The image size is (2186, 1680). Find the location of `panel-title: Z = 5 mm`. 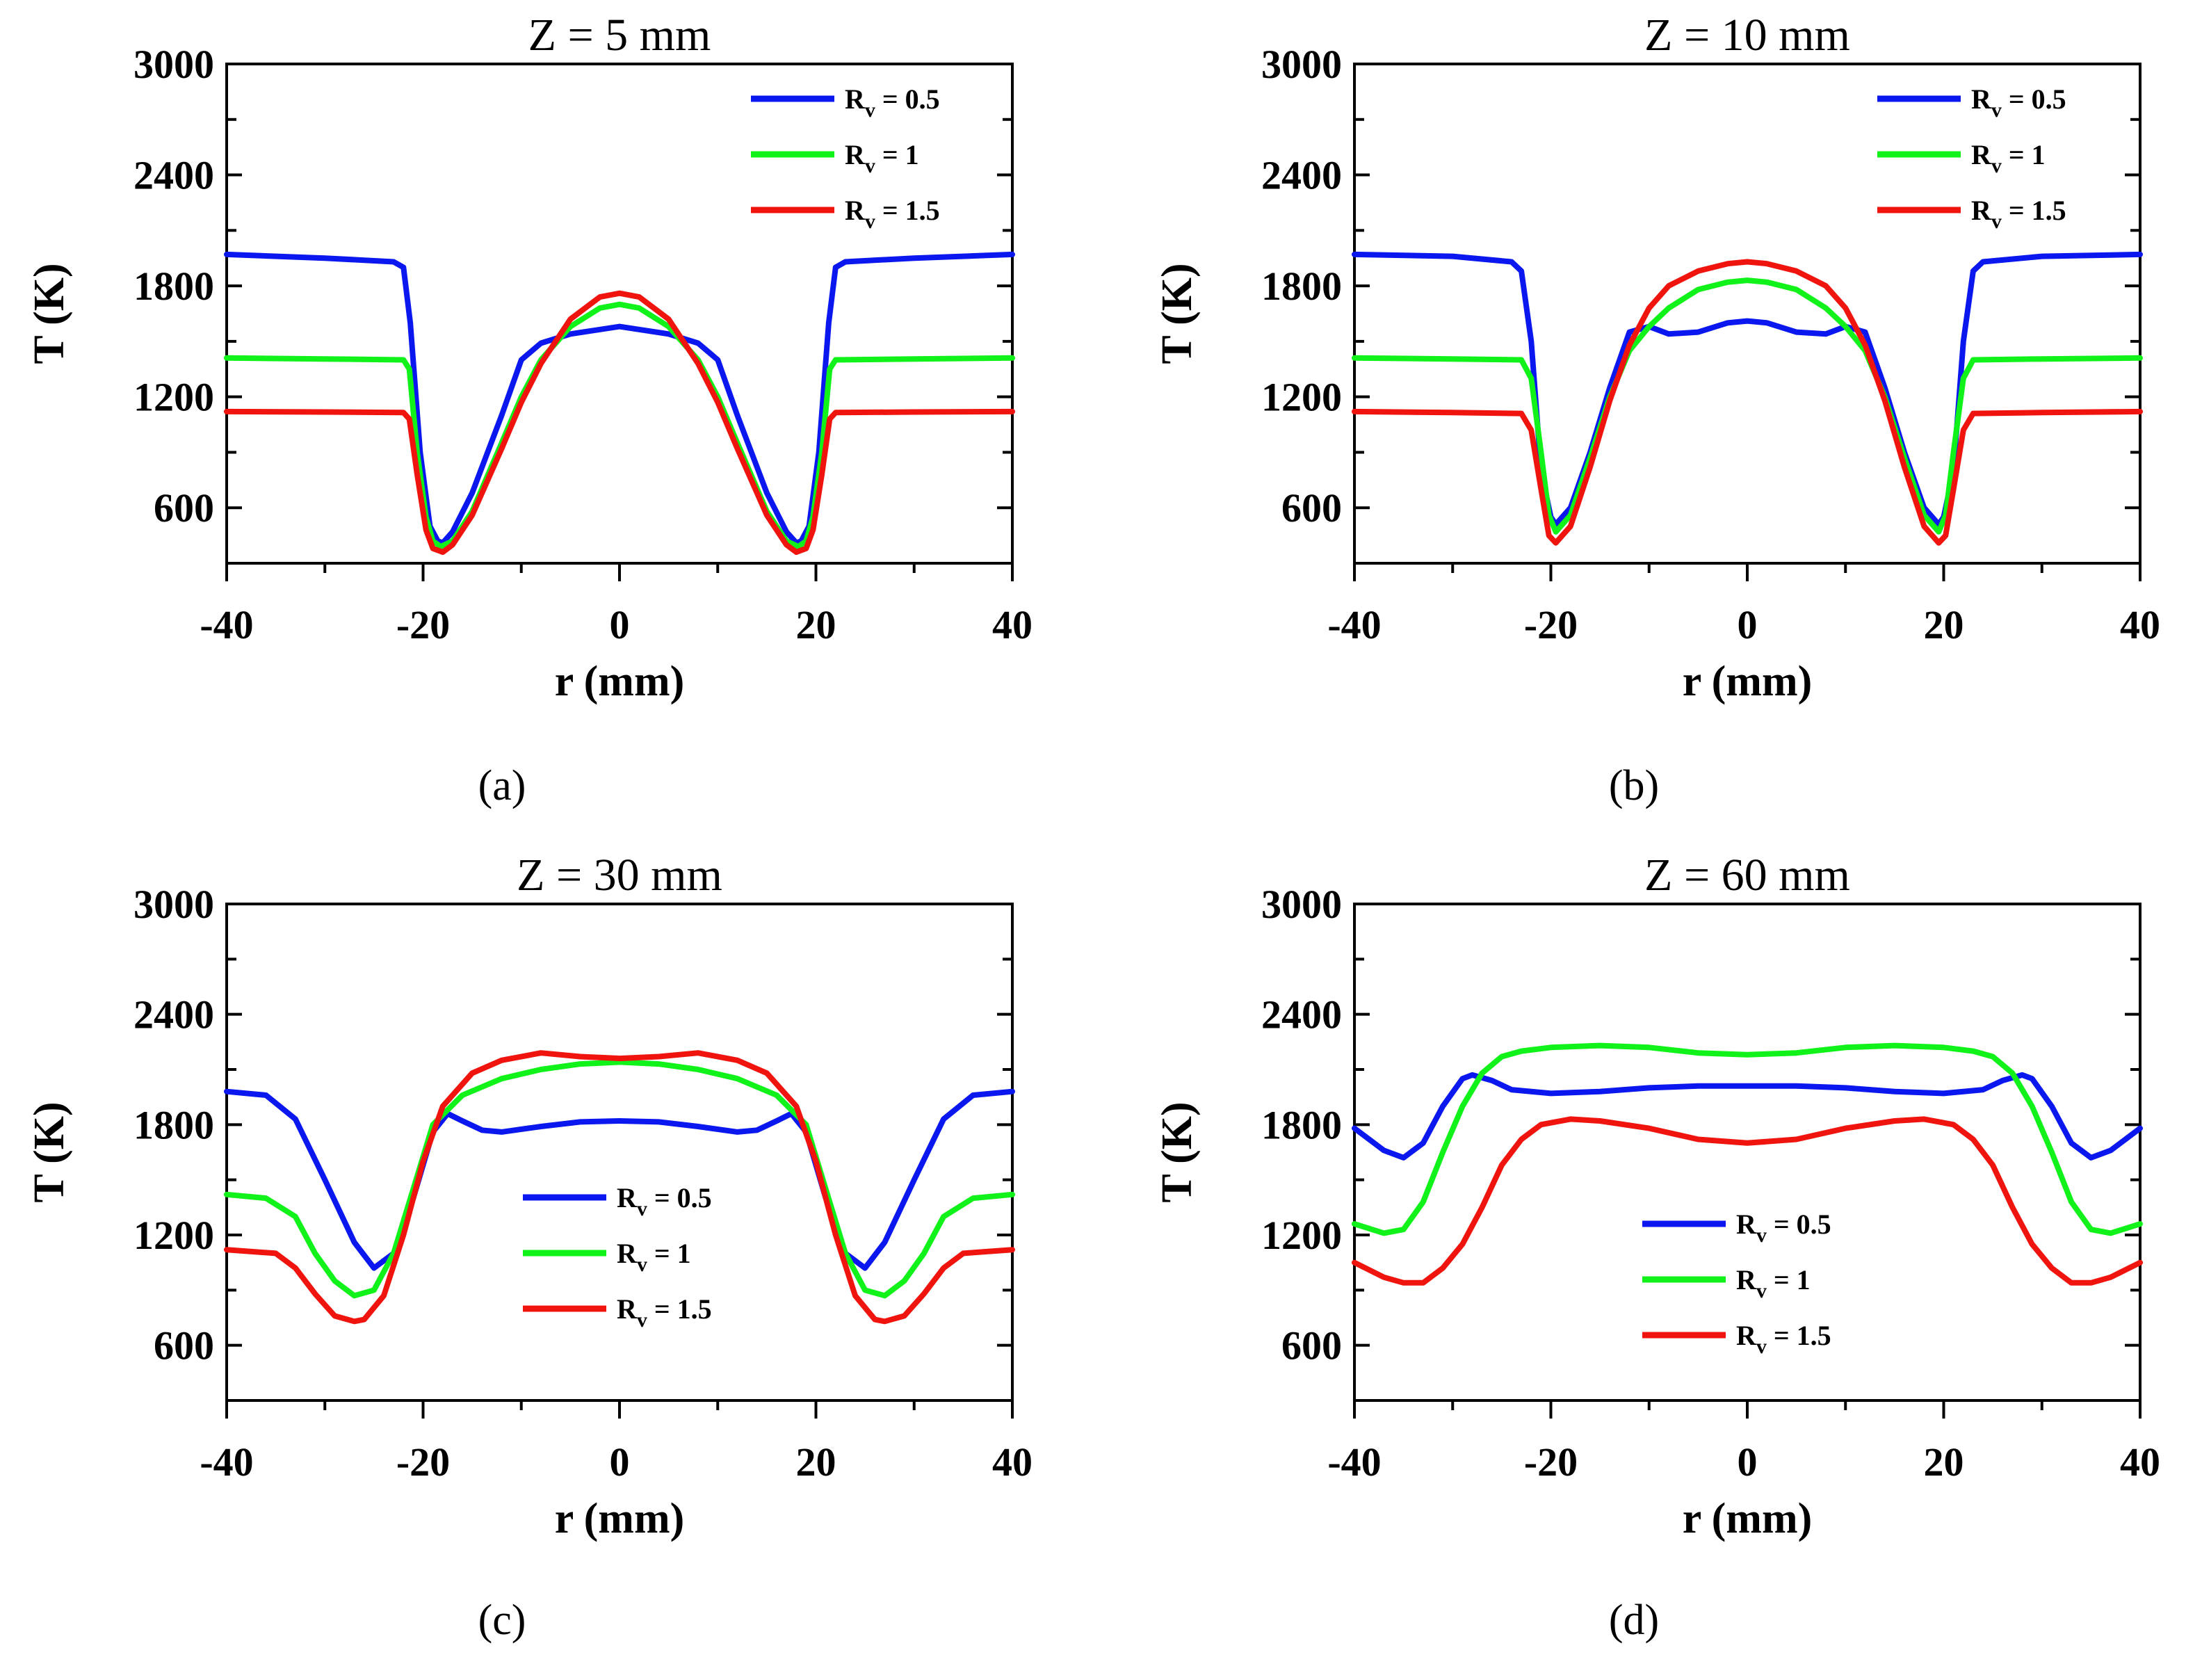

panel-title: Z = 5 mm is located at coordinates (619, 35).